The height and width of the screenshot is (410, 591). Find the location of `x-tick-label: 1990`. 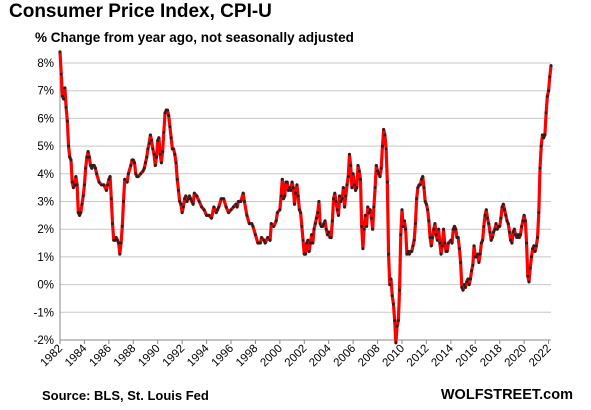

x-tick-label: 1990 is located at coordinates (149, 356).